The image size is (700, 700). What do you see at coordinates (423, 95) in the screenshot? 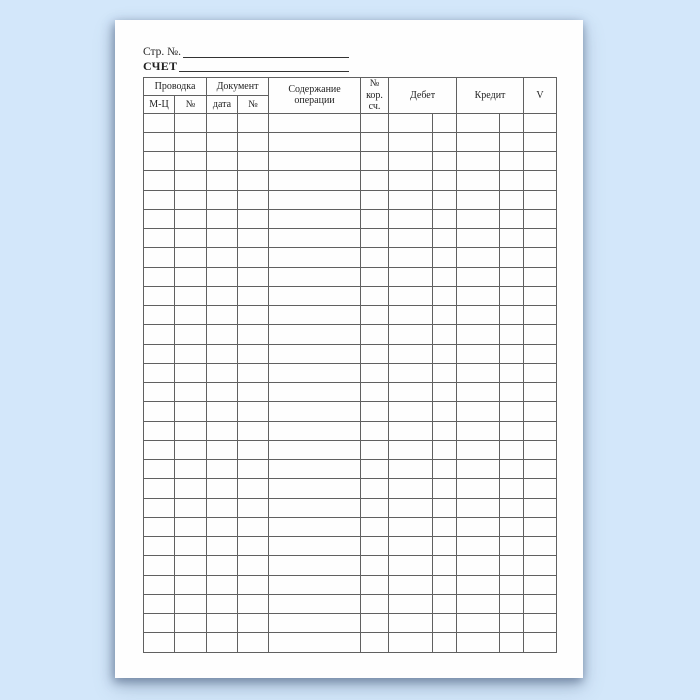
I see `column-header-debit: Дебет` at bounding box center [423, 95].